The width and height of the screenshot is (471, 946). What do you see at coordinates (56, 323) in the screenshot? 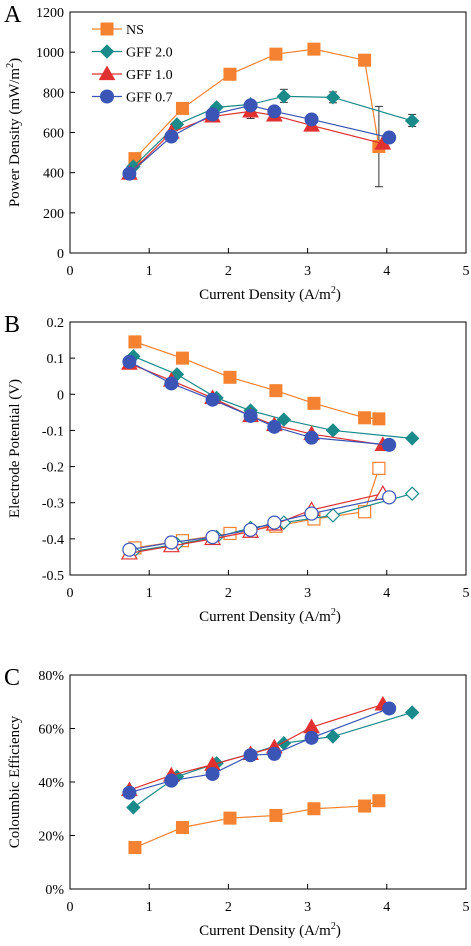
I see `y-tick-label: 0.2` at bounding box center [56, 323].